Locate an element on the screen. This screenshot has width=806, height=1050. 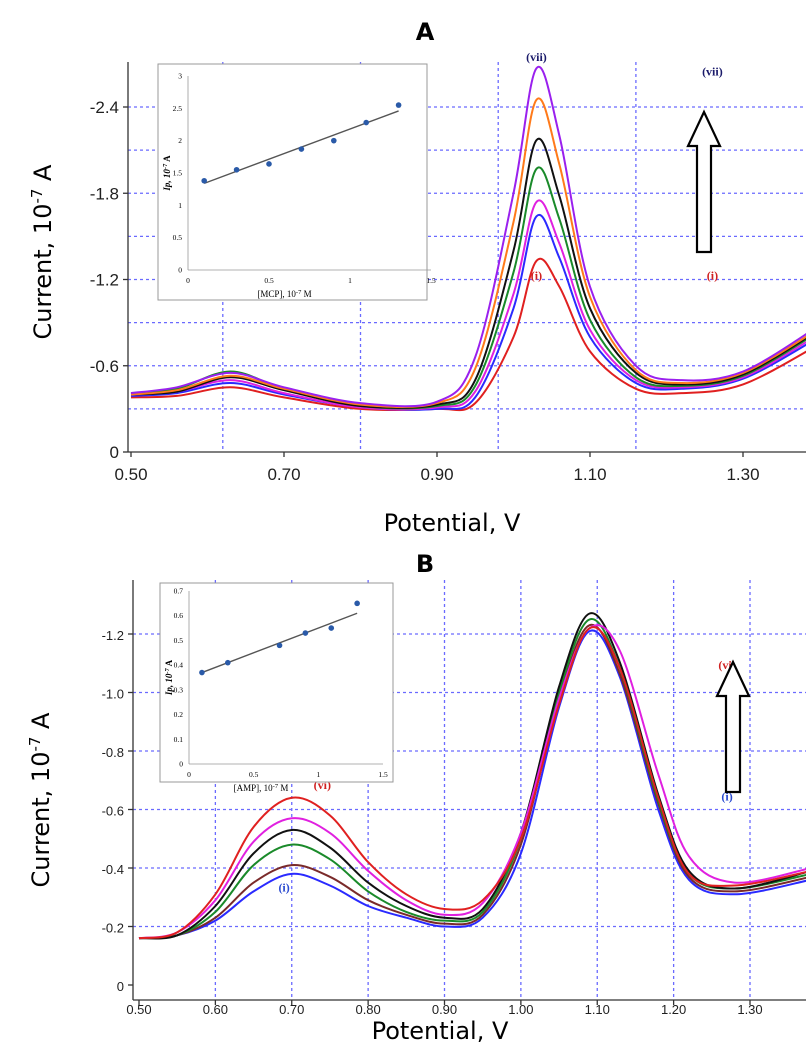
panel-a-inset-y-tick-6: 3 is located at coordinates (180, 76).